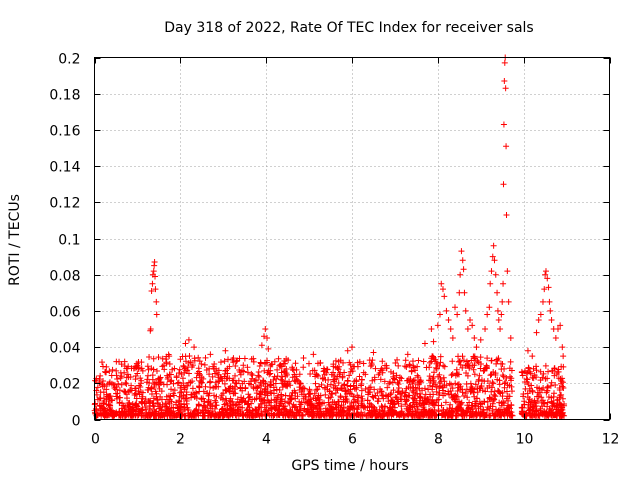 Image resolution: width=640 pixels, height=480 pixels. What do you see at coordinates (349, 466) in the screenshot?
I see `x-axis-label: GPS time / hours` at bounding box center [349, 466].